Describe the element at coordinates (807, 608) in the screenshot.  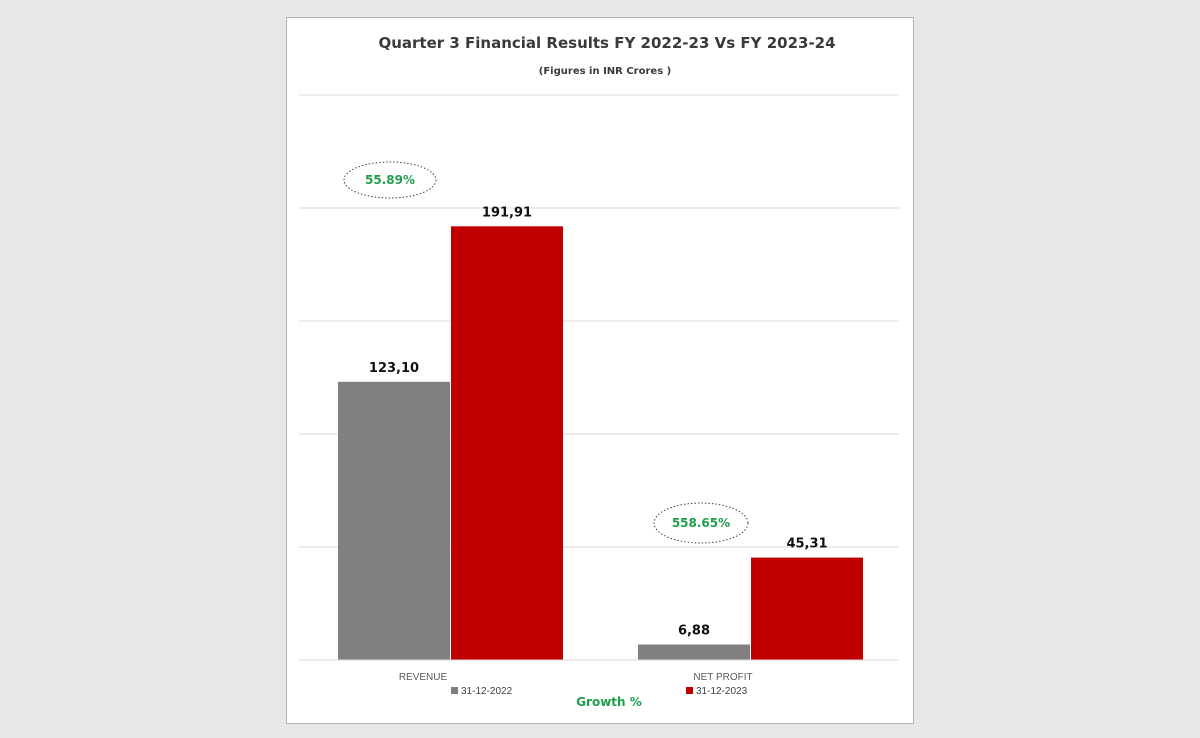
I see `bar-net-profit-2023` at that location.